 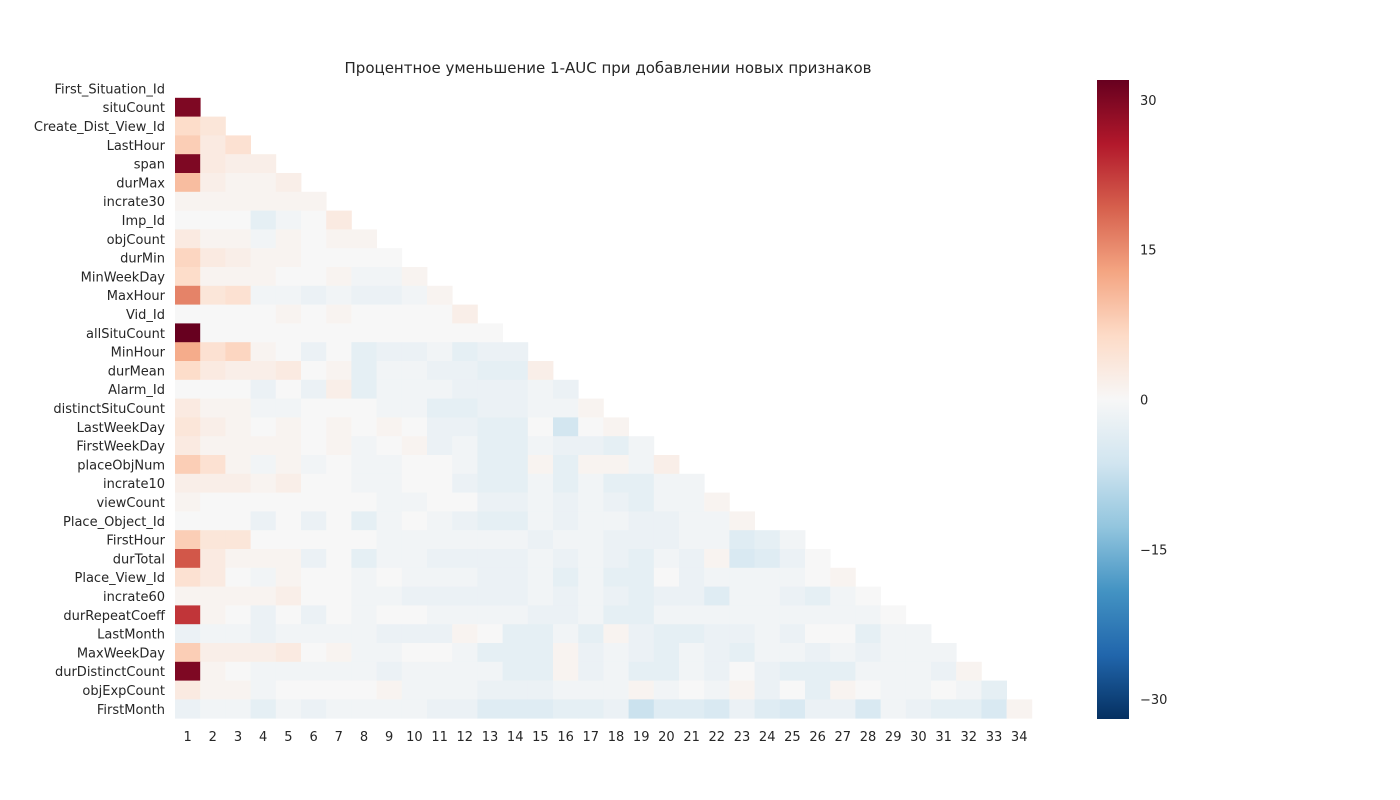 I want to click on row-label: span, so click(x=149, y=165).